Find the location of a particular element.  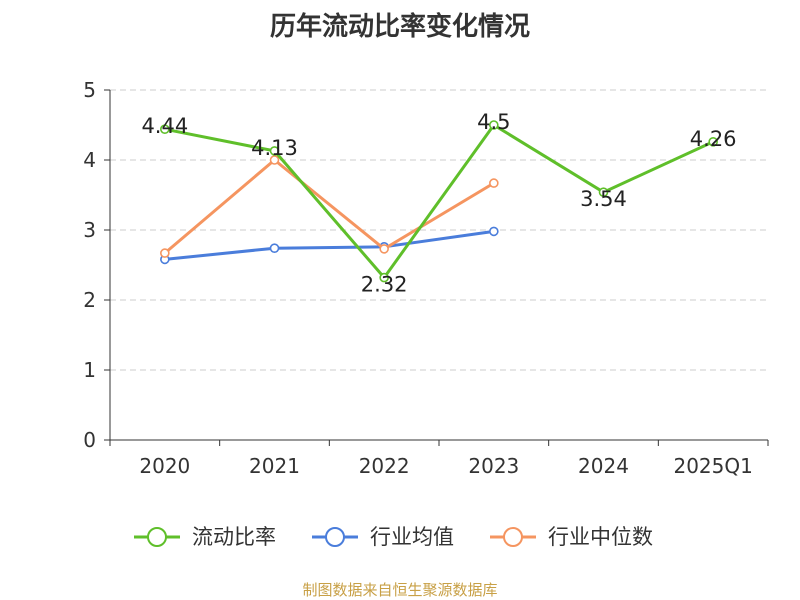

legend-item: 行业均值 is located at coordinates (383, 537).